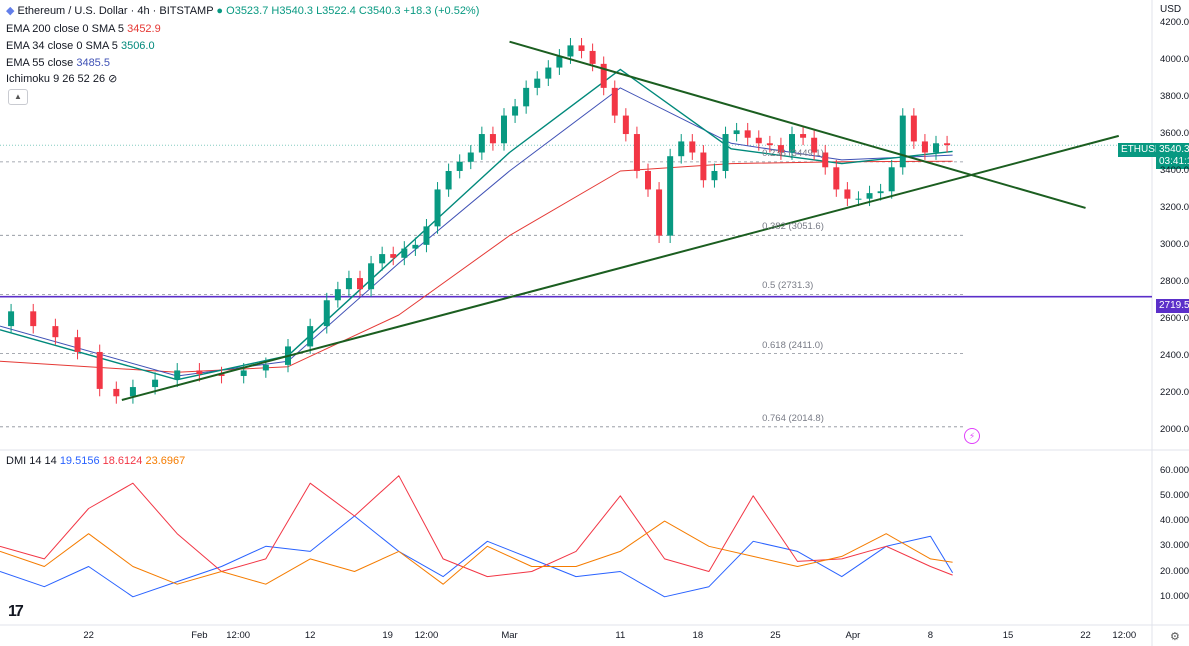 Image resolution: width=1189 pixels, height=646 pixels. Describe the element at coordinates (1174, 495) in the screenshot. I see `dmi-y-tick-label: 50.0000` at that location.